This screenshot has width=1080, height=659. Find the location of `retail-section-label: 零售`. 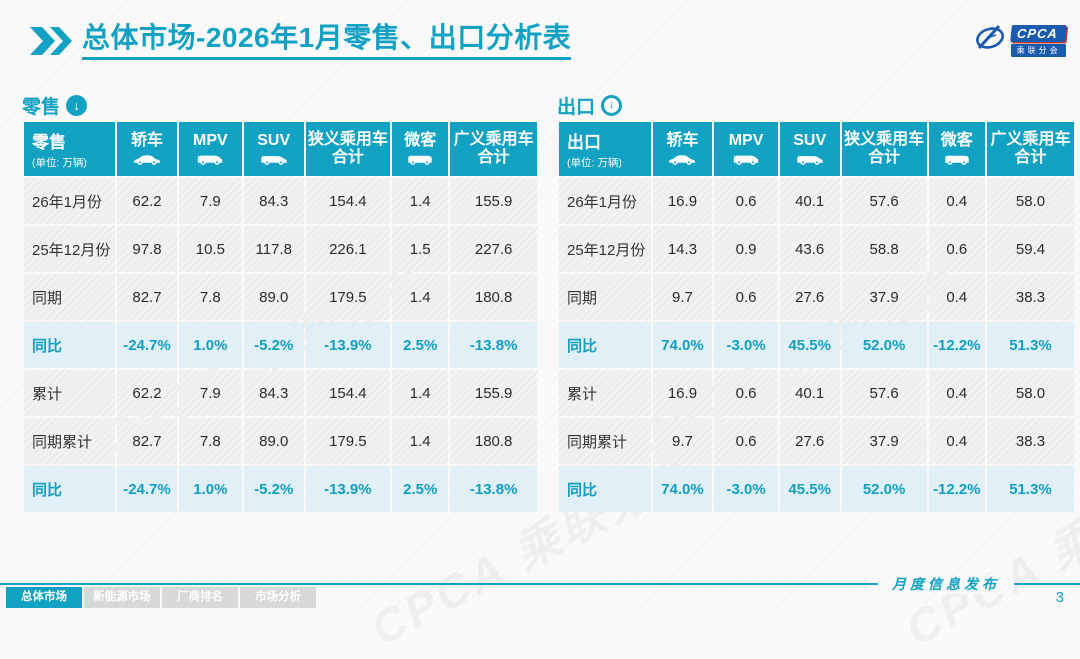

retail-section-label: 零售 is located at coordinates (41, 107).